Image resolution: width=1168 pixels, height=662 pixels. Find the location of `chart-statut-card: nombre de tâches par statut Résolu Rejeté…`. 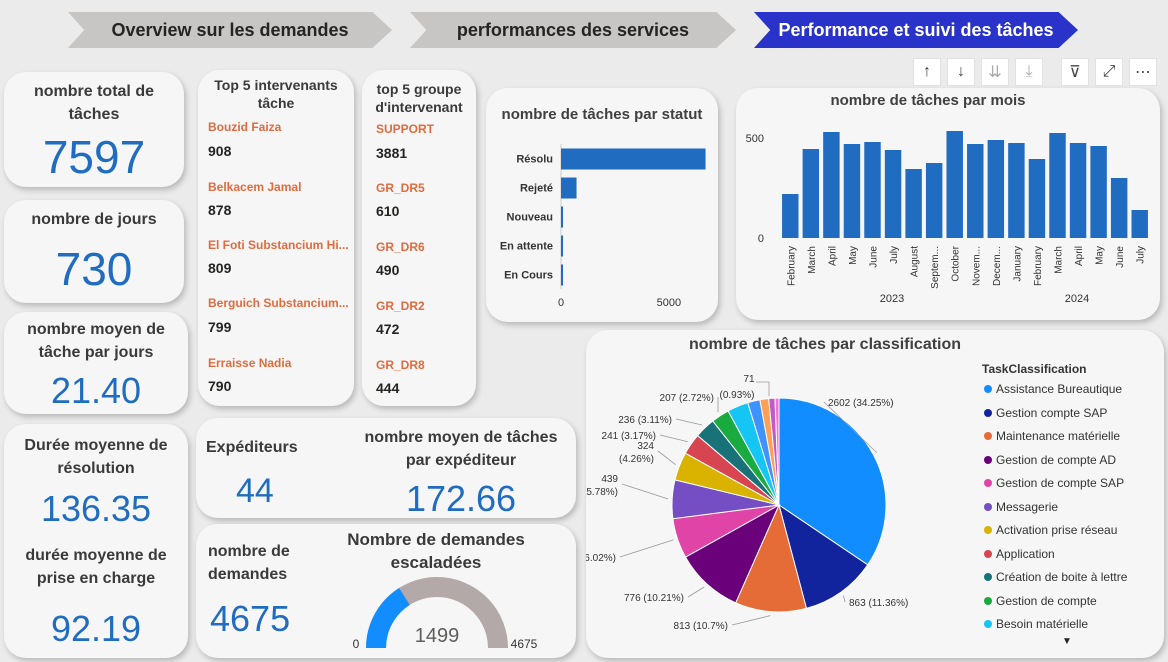

chart-statut-card: nombre de tâches par statut Résolu Rejeté… is located at coordinates (602, 205).